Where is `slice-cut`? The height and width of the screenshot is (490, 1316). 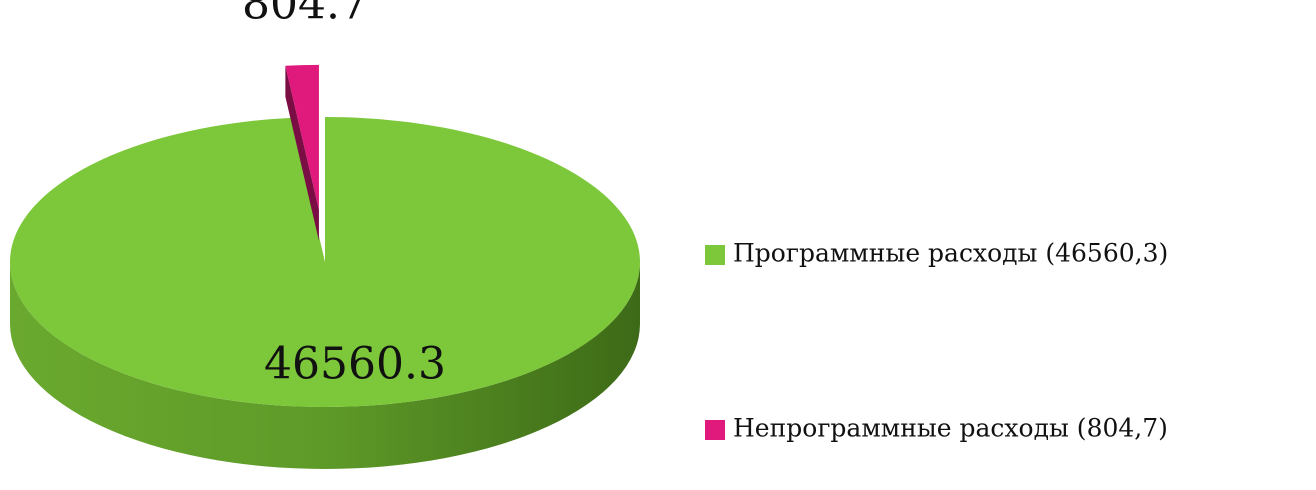 slice-cut is located at coordinates (302, 153).